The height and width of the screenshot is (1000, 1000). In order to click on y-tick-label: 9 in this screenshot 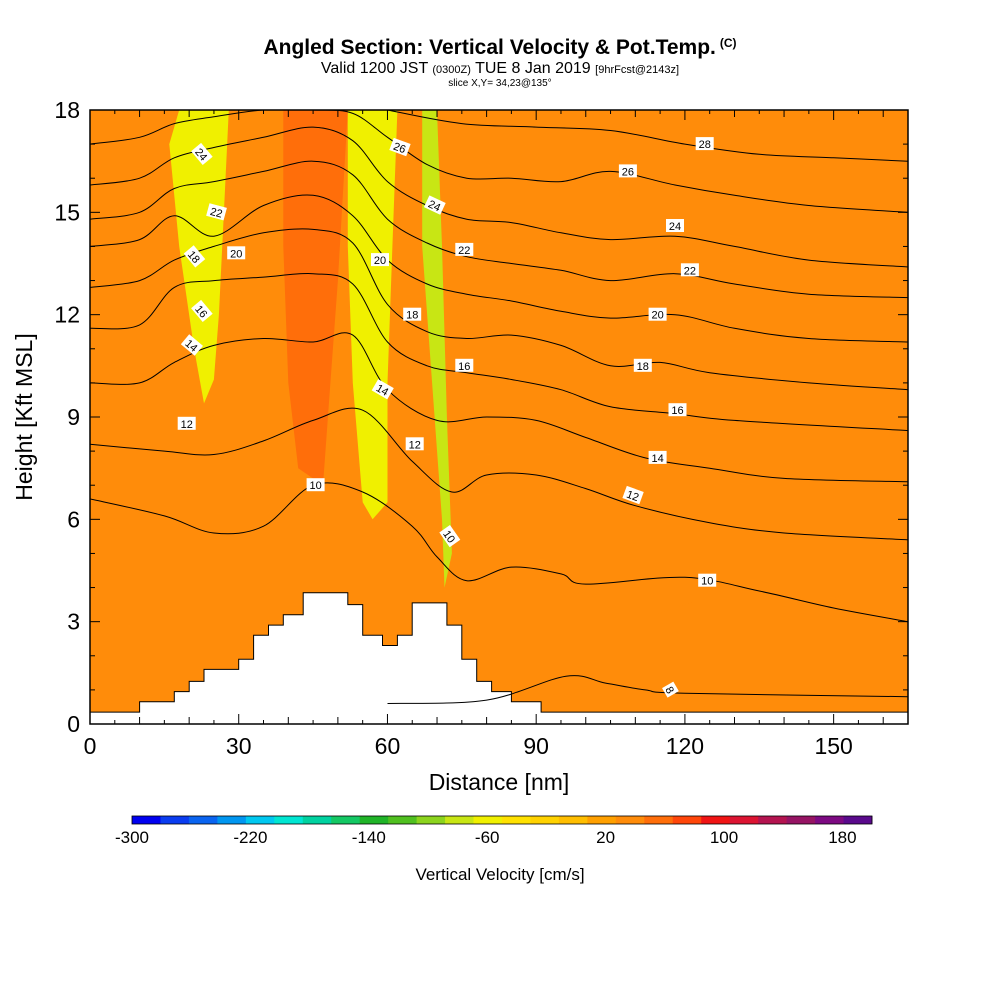, I will do `click(73, 417)`.